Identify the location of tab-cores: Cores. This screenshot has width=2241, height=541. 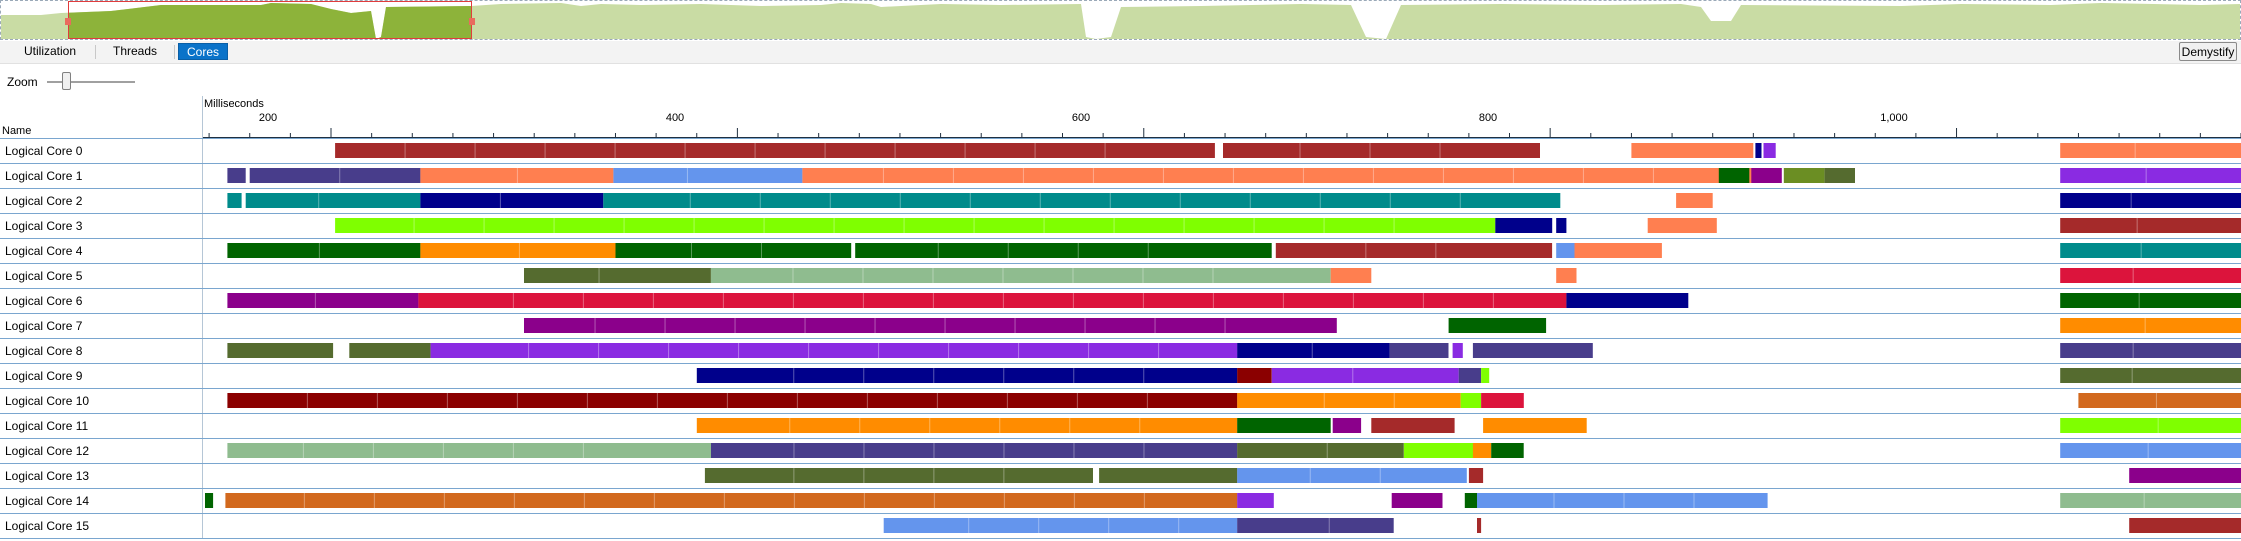
(203, 51).